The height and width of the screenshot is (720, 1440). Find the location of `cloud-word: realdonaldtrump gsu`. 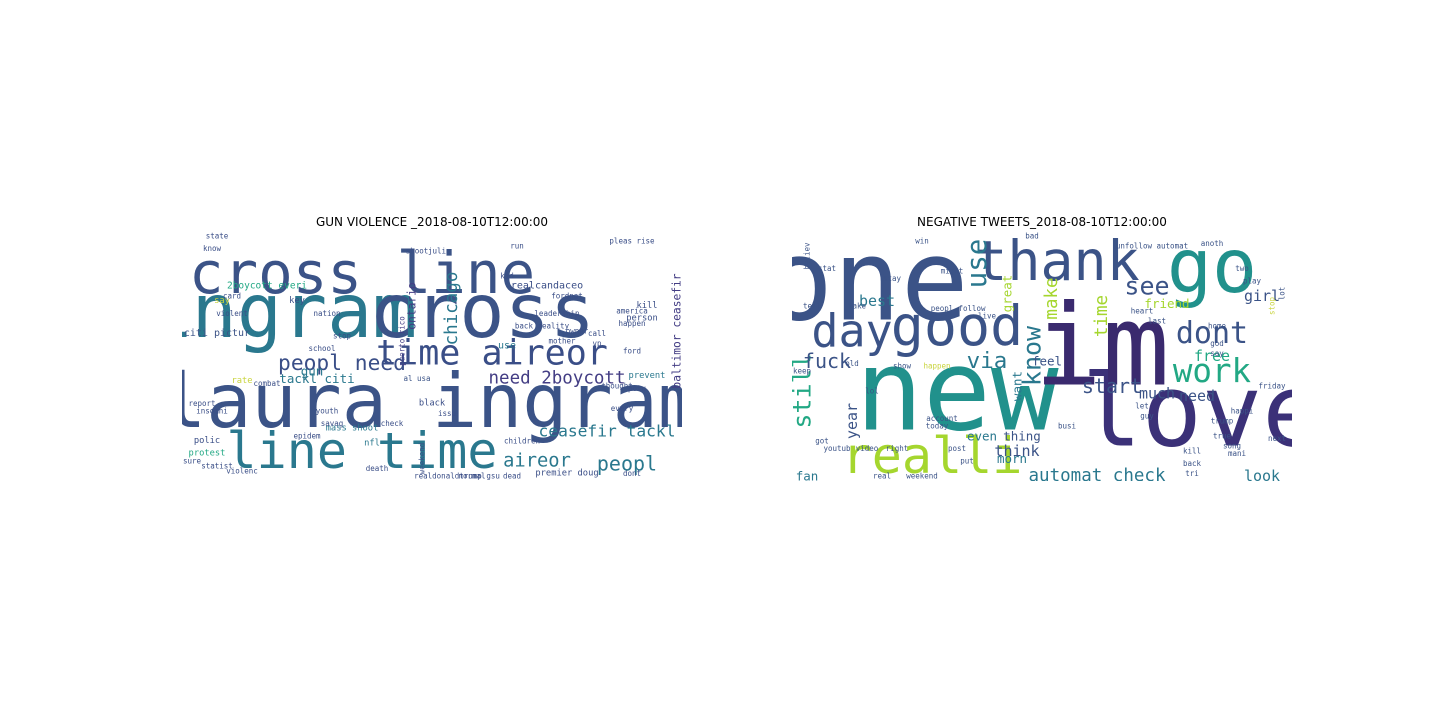

cloud-word: realdonaldtrump gsu is located at coordinates (457, 476).